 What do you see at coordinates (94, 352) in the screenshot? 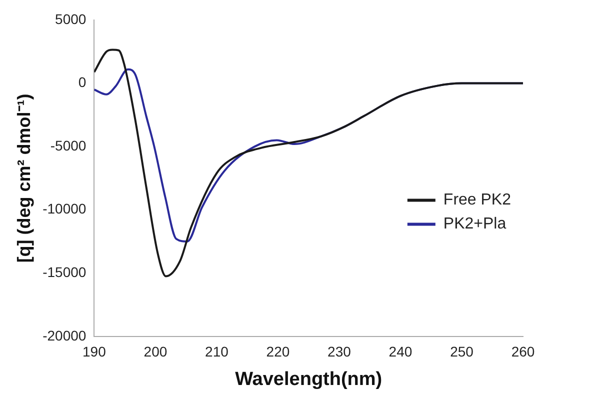
I see `x-tick-label: 190` at bounding box center [94, 352].